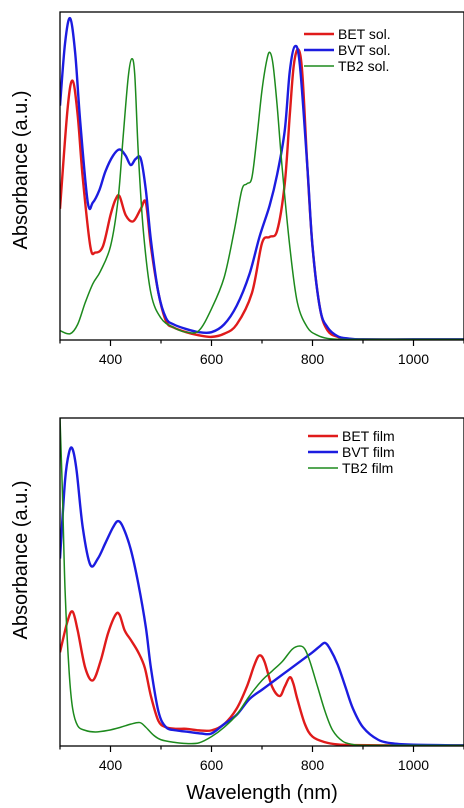  I want to click on top-y-axis-label: Absorbance (a.u.), so click(21, 170).